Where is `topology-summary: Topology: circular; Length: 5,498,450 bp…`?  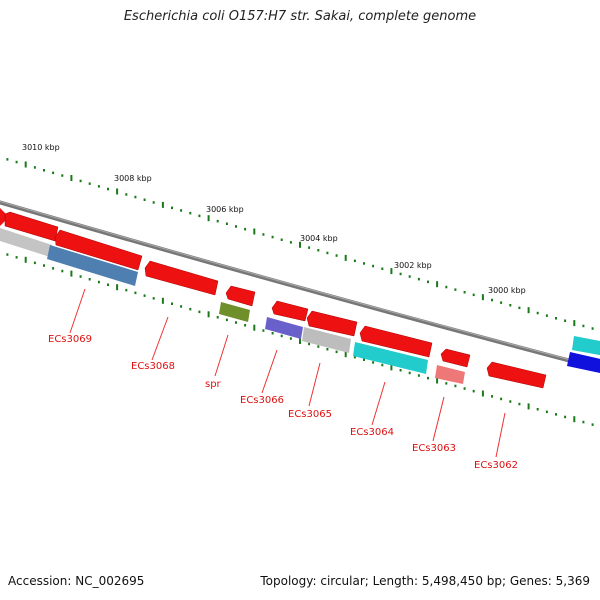 topology-summary: Topology: circular; Length: 5,498,450 bp… is located at coordinates (425, 581).